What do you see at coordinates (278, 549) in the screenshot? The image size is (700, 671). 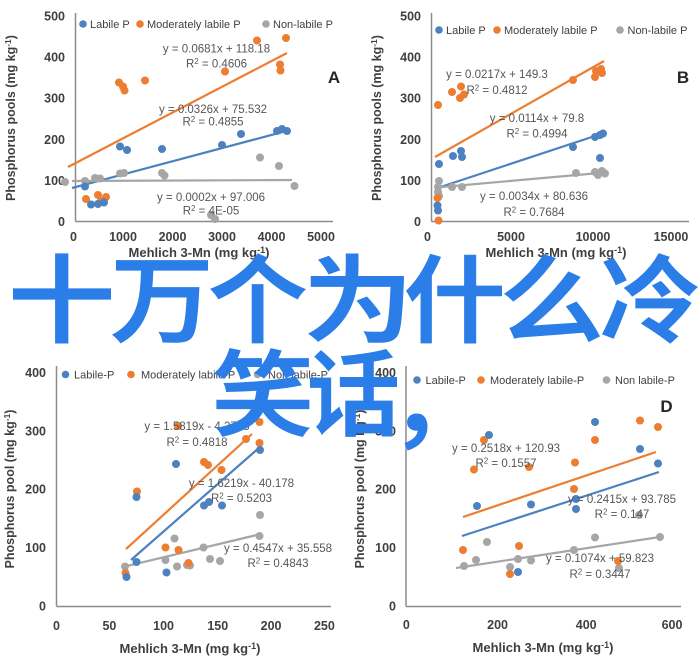 I see `svg-text: y = 0.4547x + 35.558` at bounding box center [278, 549].